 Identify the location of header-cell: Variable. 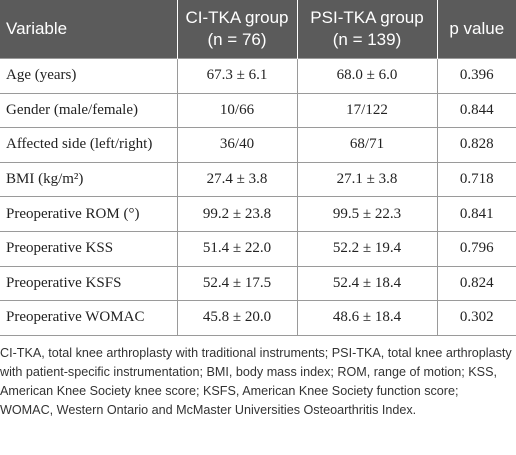
(89, 29).